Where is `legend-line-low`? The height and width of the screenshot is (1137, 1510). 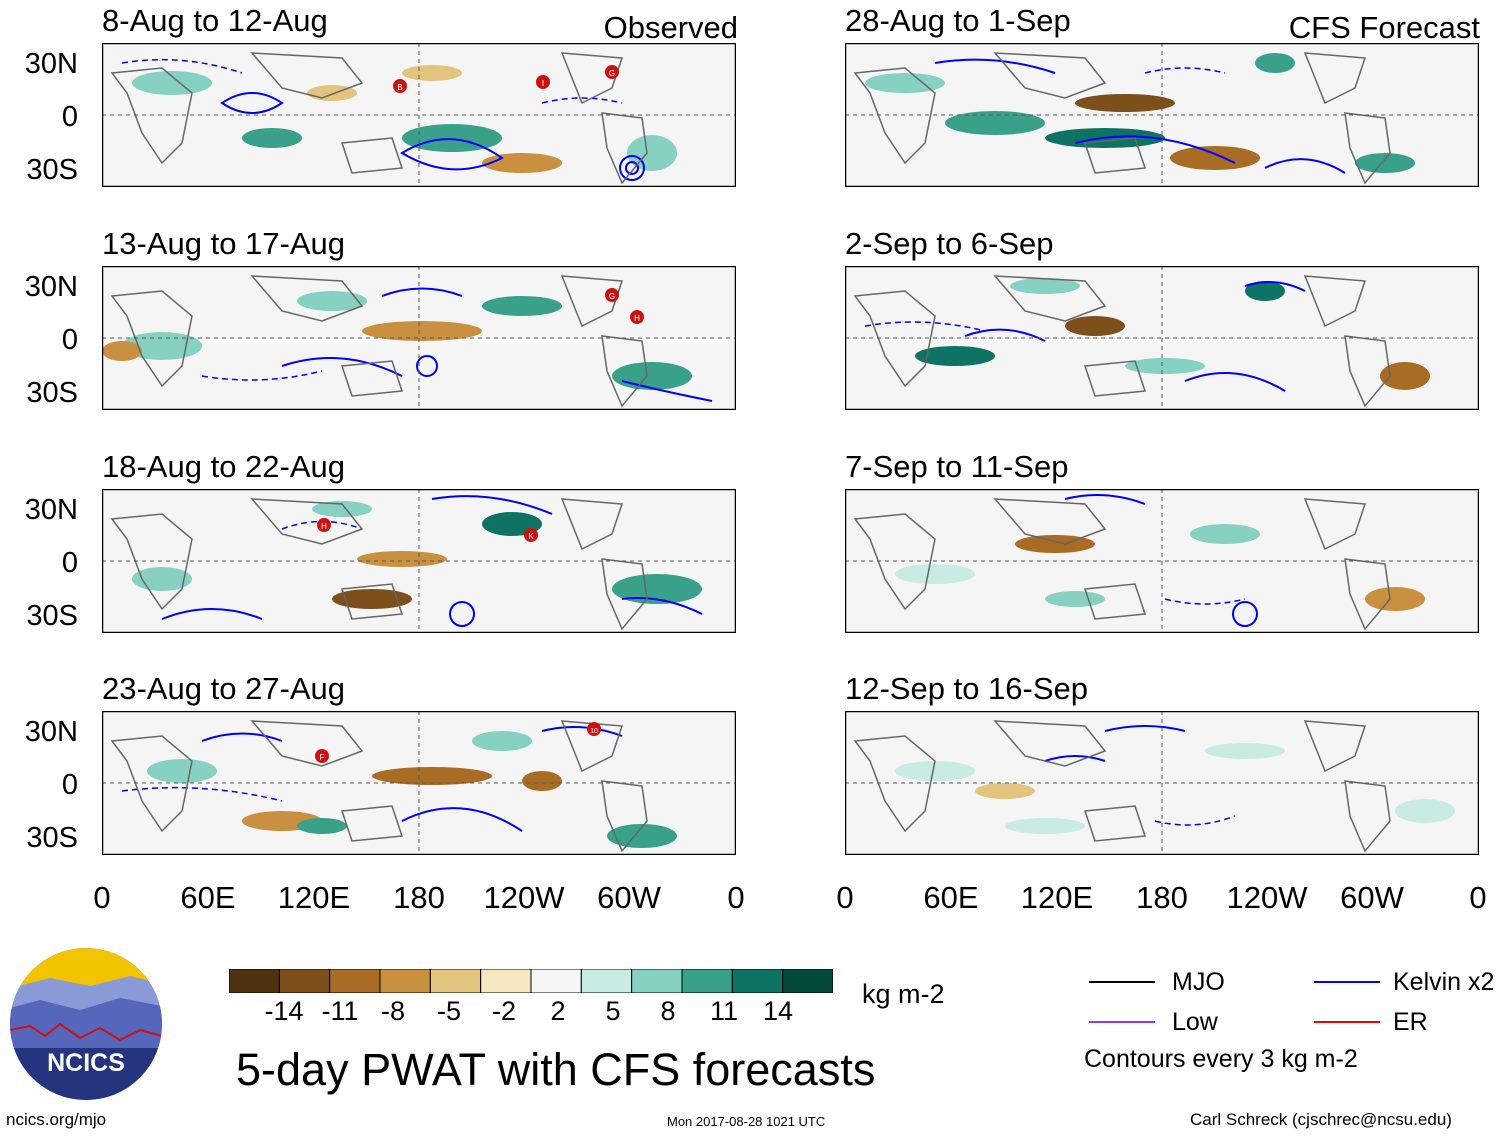
legend-line-low is located at coordinates (1122, 1022).